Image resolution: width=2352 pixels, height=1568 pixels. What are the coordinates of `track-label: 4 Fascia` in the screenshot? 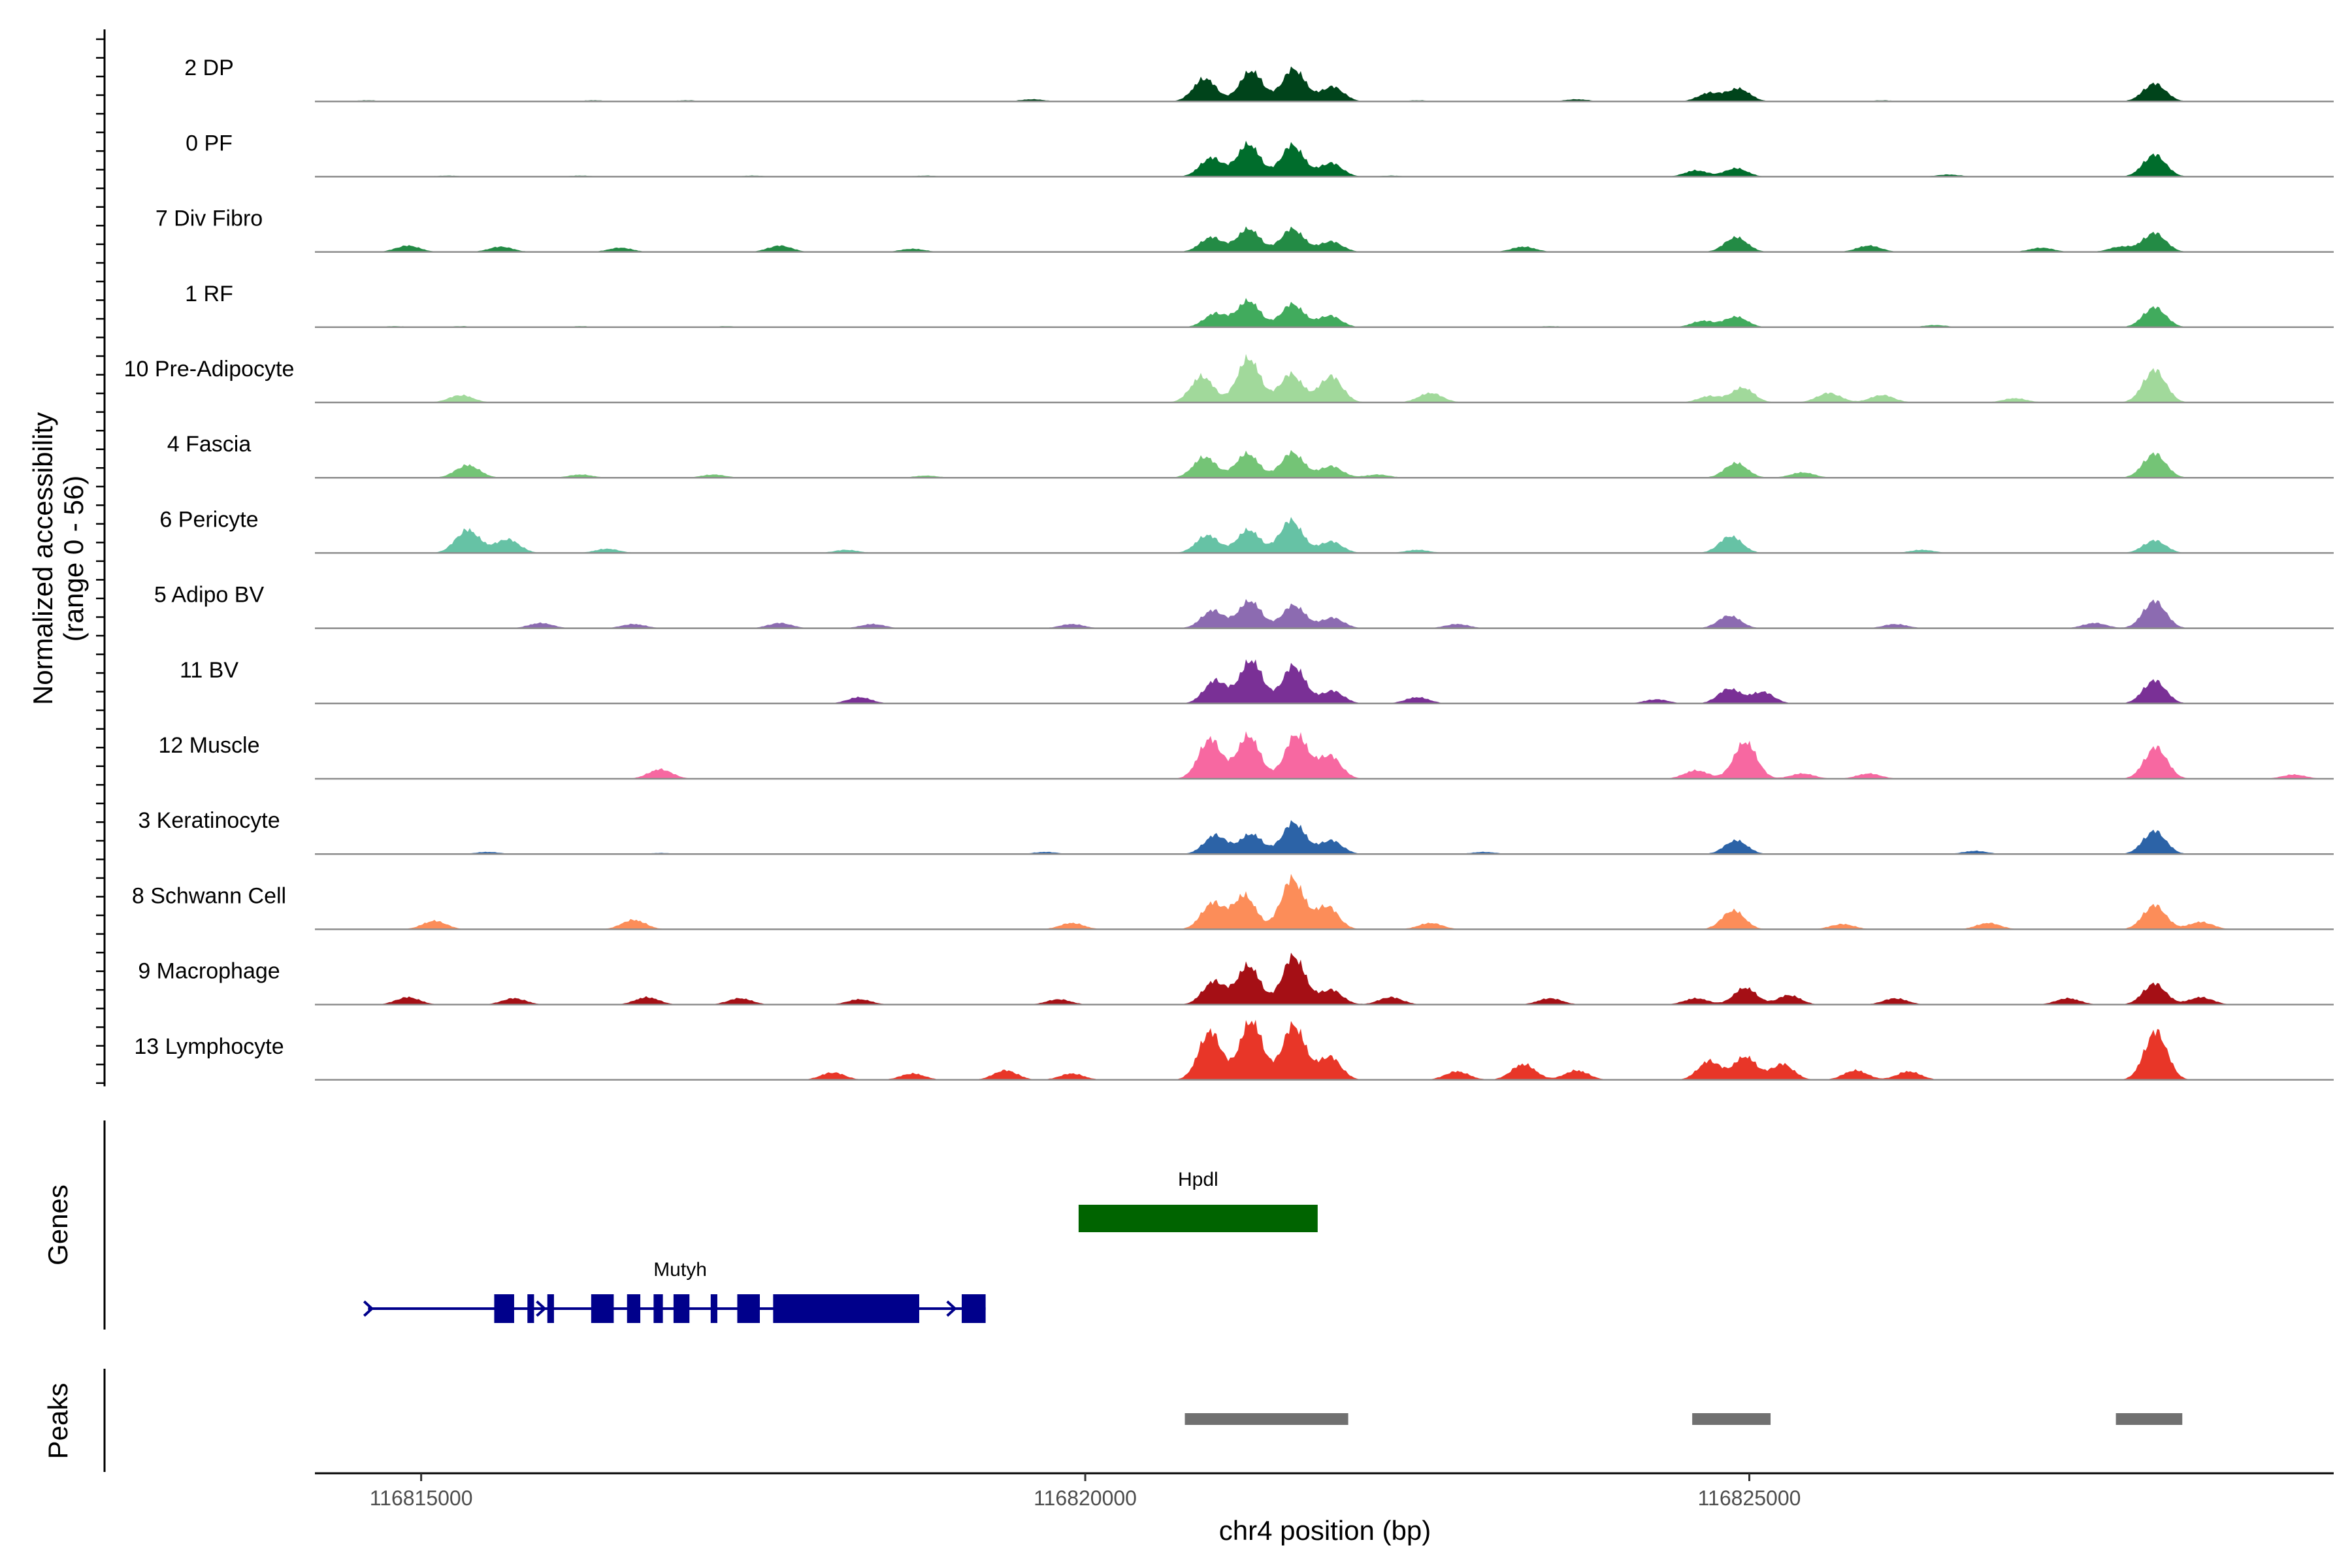 It's located at (209, 444).